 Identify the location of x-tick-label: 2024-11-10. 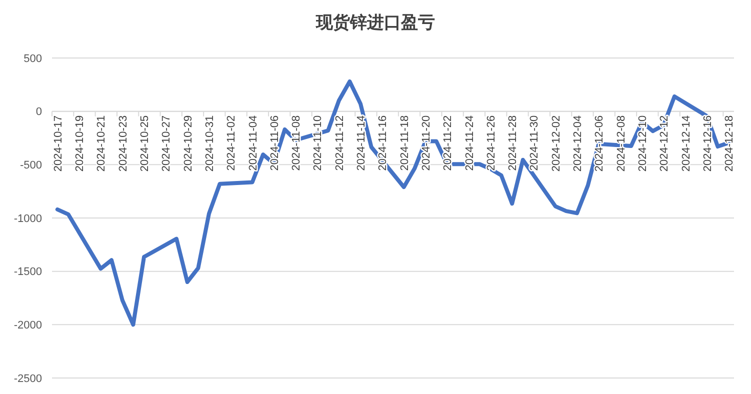
(318, 143).